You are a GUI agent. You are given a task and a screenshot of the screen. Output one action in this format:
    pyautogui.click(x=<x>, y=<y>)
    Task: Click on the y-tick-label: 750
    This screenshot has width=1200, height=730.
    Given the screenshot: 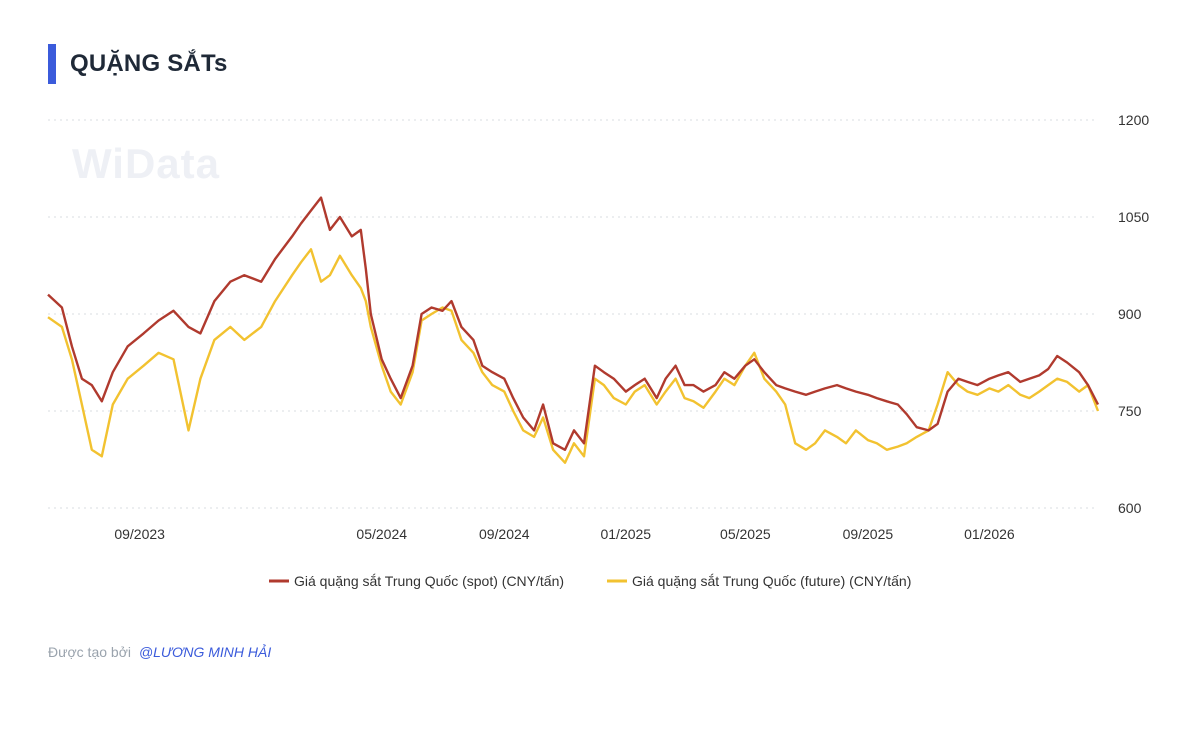 What is the action you would take?
    pyautogui.click(x=1130, y=411)
    